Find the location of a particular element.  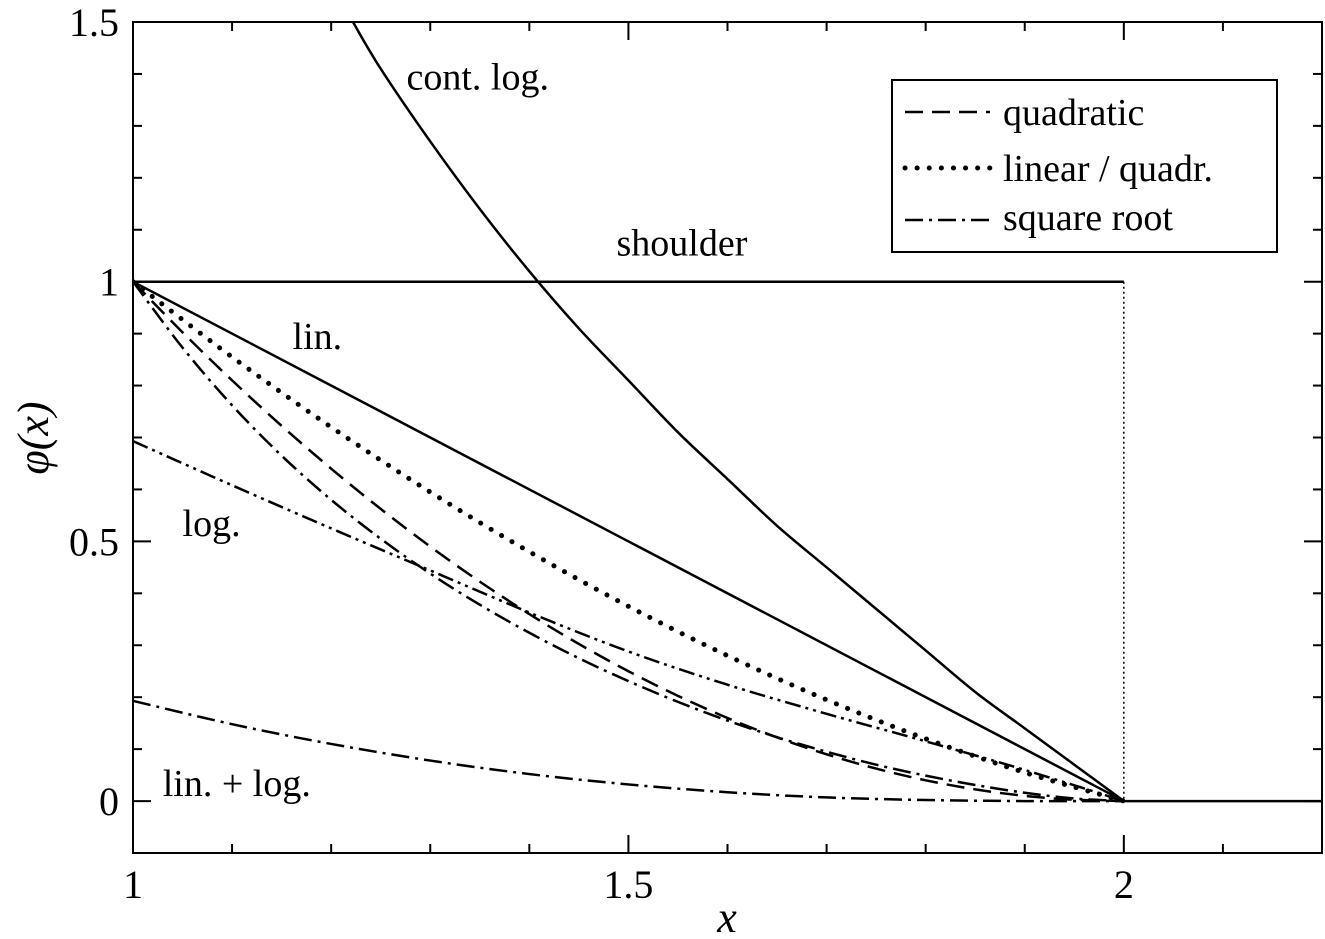

y-tick-label: 1 is located at coordinates (109, 282).